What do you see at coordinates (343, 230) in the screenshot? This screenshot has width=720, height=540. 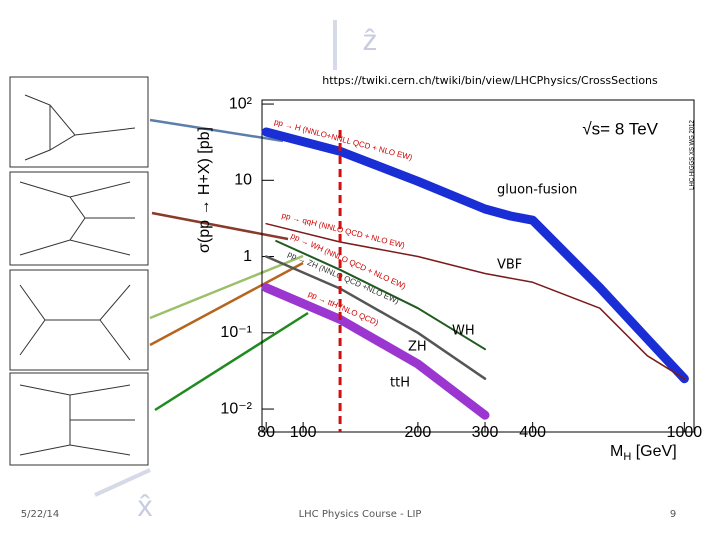 I see `curve-label: pp → qqH (NNLO QCD + NLO EW)` at bounding box center [343, 230].